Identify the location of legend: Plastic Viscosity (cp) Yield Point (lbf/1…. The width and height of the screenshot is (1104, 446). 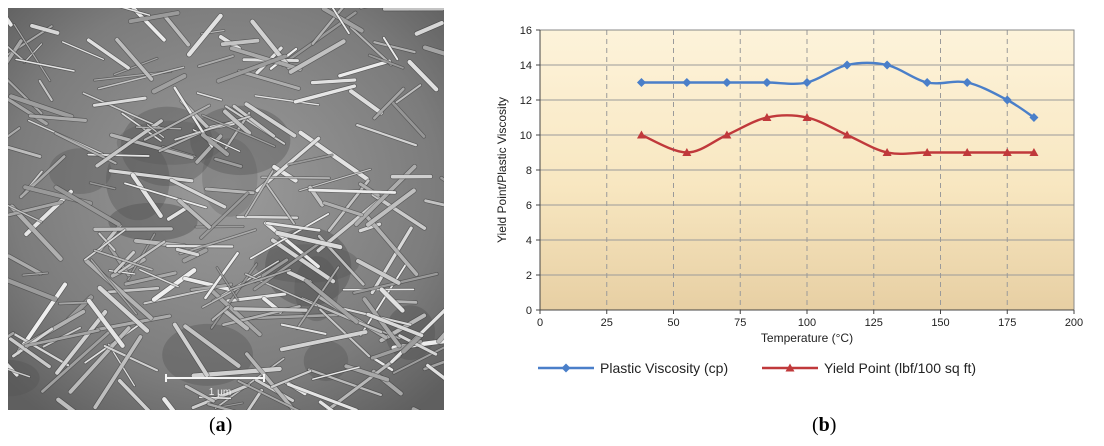
(757, 368).